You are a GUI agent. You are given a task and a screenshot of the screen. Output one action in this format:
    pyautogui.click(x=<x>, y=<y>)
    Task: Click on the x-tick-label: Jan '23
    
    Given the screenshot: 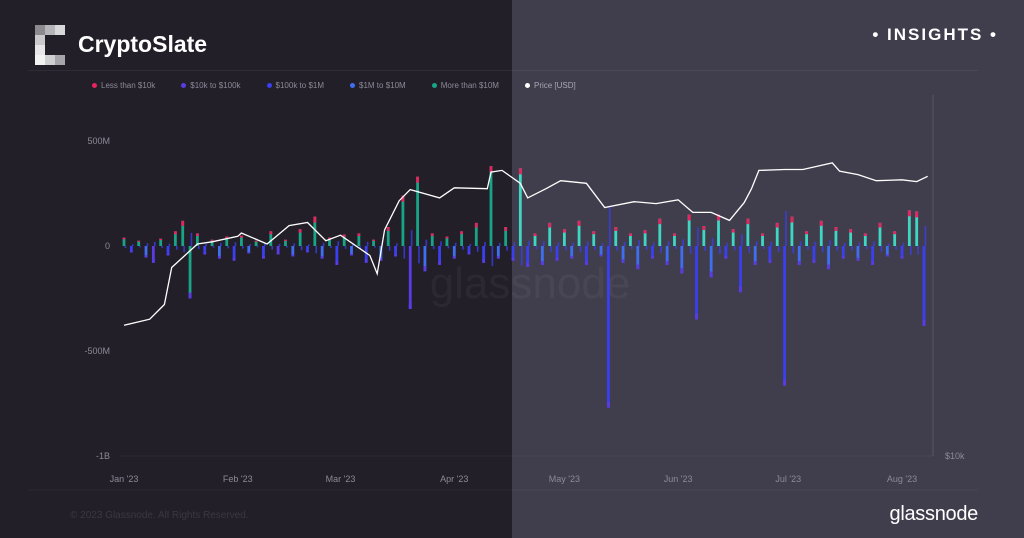 What is the action you would take?
    pyautogui.click(x=124, y=479)
    